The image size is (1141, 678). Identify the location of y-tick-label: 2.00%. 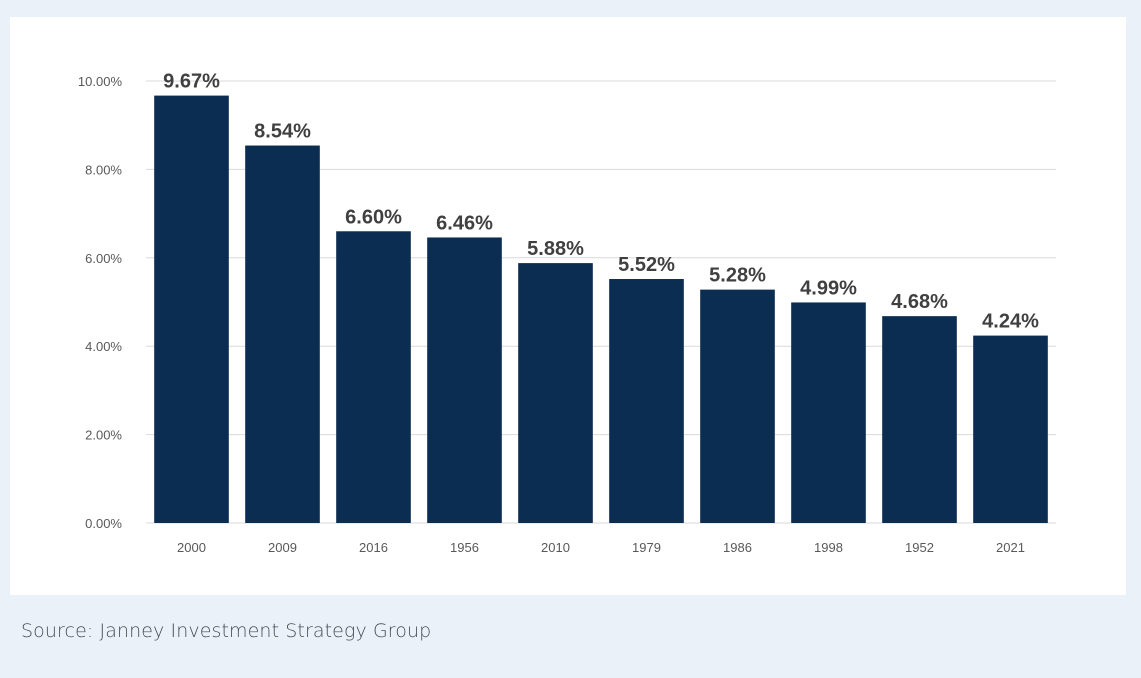
(103, 435).